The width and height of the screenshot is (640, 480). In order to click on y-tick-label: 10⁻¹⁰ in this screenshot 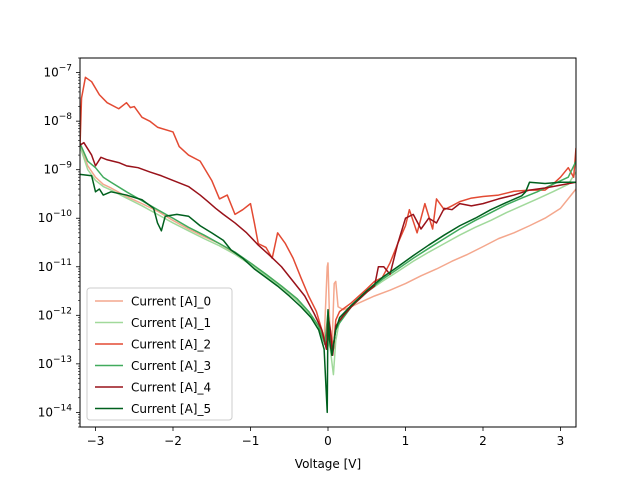, I will do `click(55, 217)`.